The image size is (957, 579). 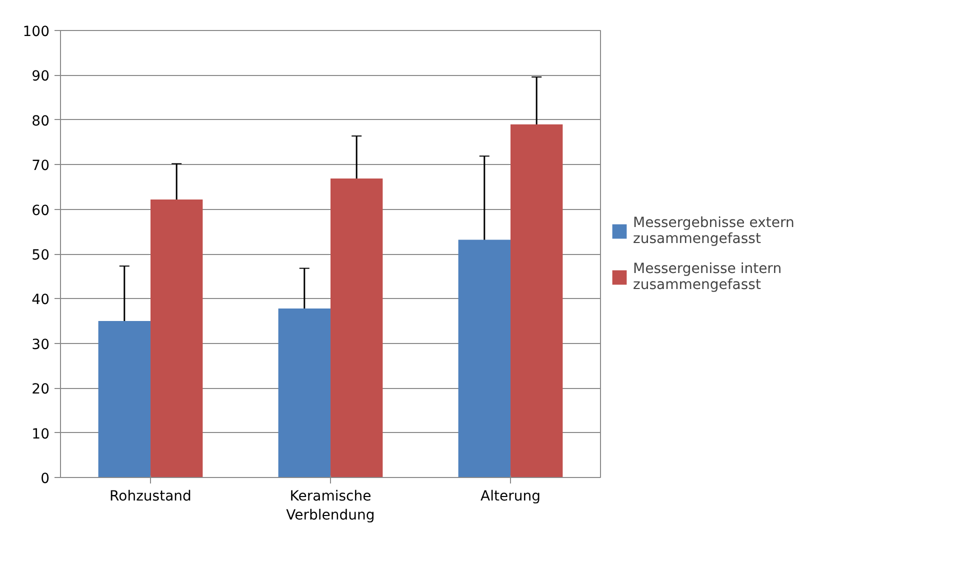 I want to click on y-tick-label: 70, so click(x=41, y=166).